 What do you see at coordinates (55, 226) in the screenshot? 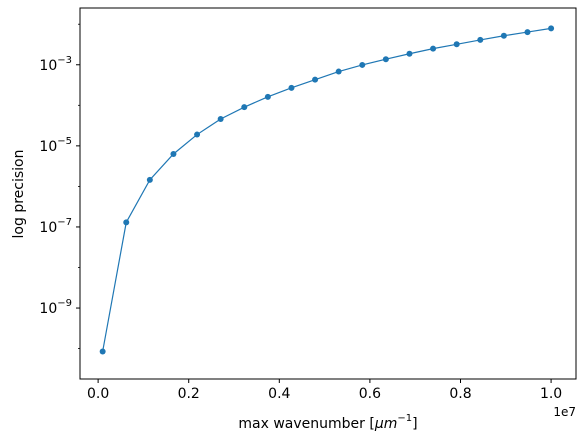
I see `y-tick-label: 10⁻⁷` at bounding box center [55, 226].